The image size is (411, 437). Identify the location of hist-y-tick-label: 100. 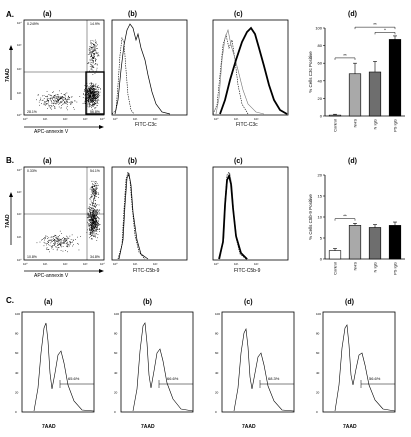
(116, 314).